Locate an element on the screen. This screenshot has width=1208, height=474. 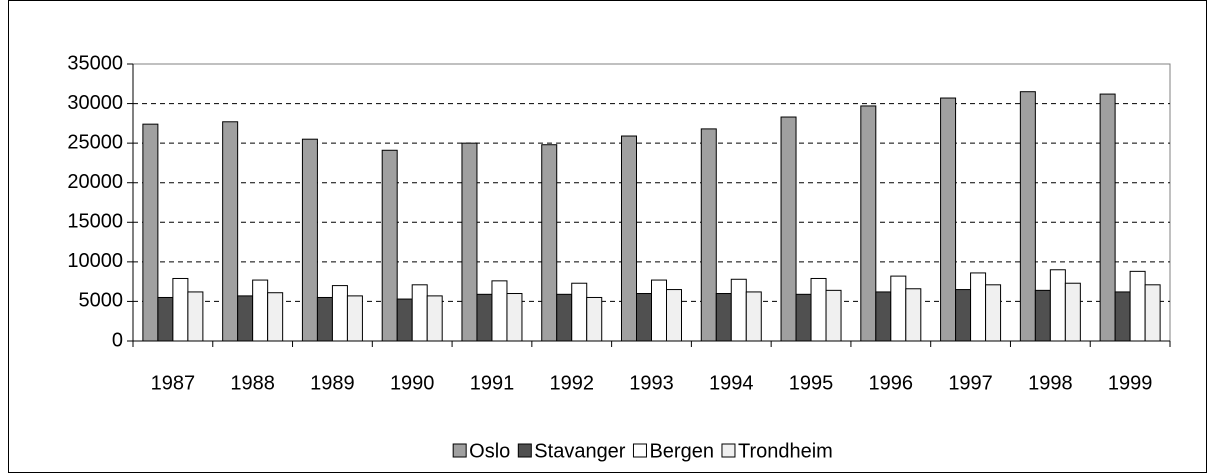
y-tick-label: 5000 is located at coordinates (101, 301).